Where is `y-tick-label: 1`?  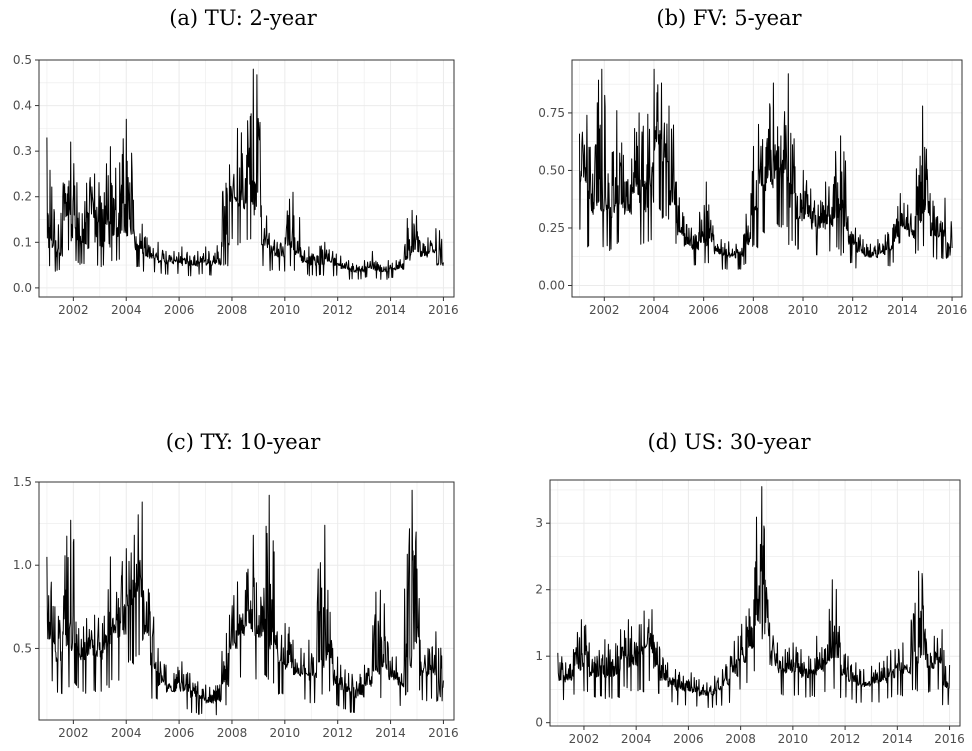 y-tick-label: 1 is located at coordinates (539, 656).